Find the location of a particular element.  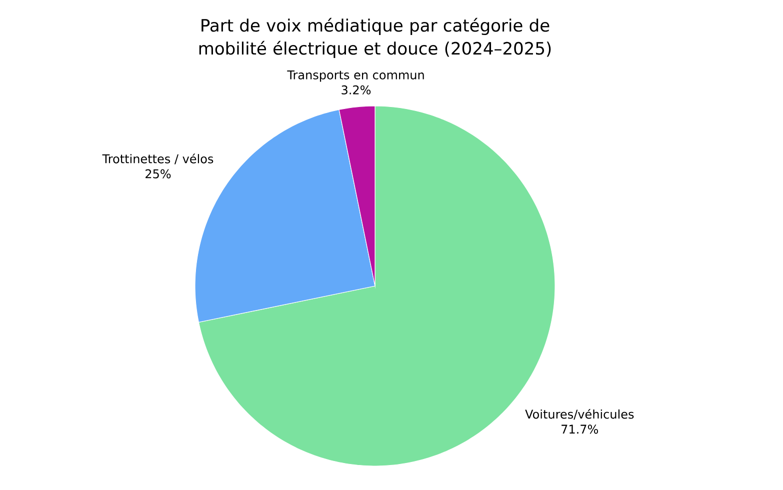

data-label: 3.2% is located at coordinates (356, 89).